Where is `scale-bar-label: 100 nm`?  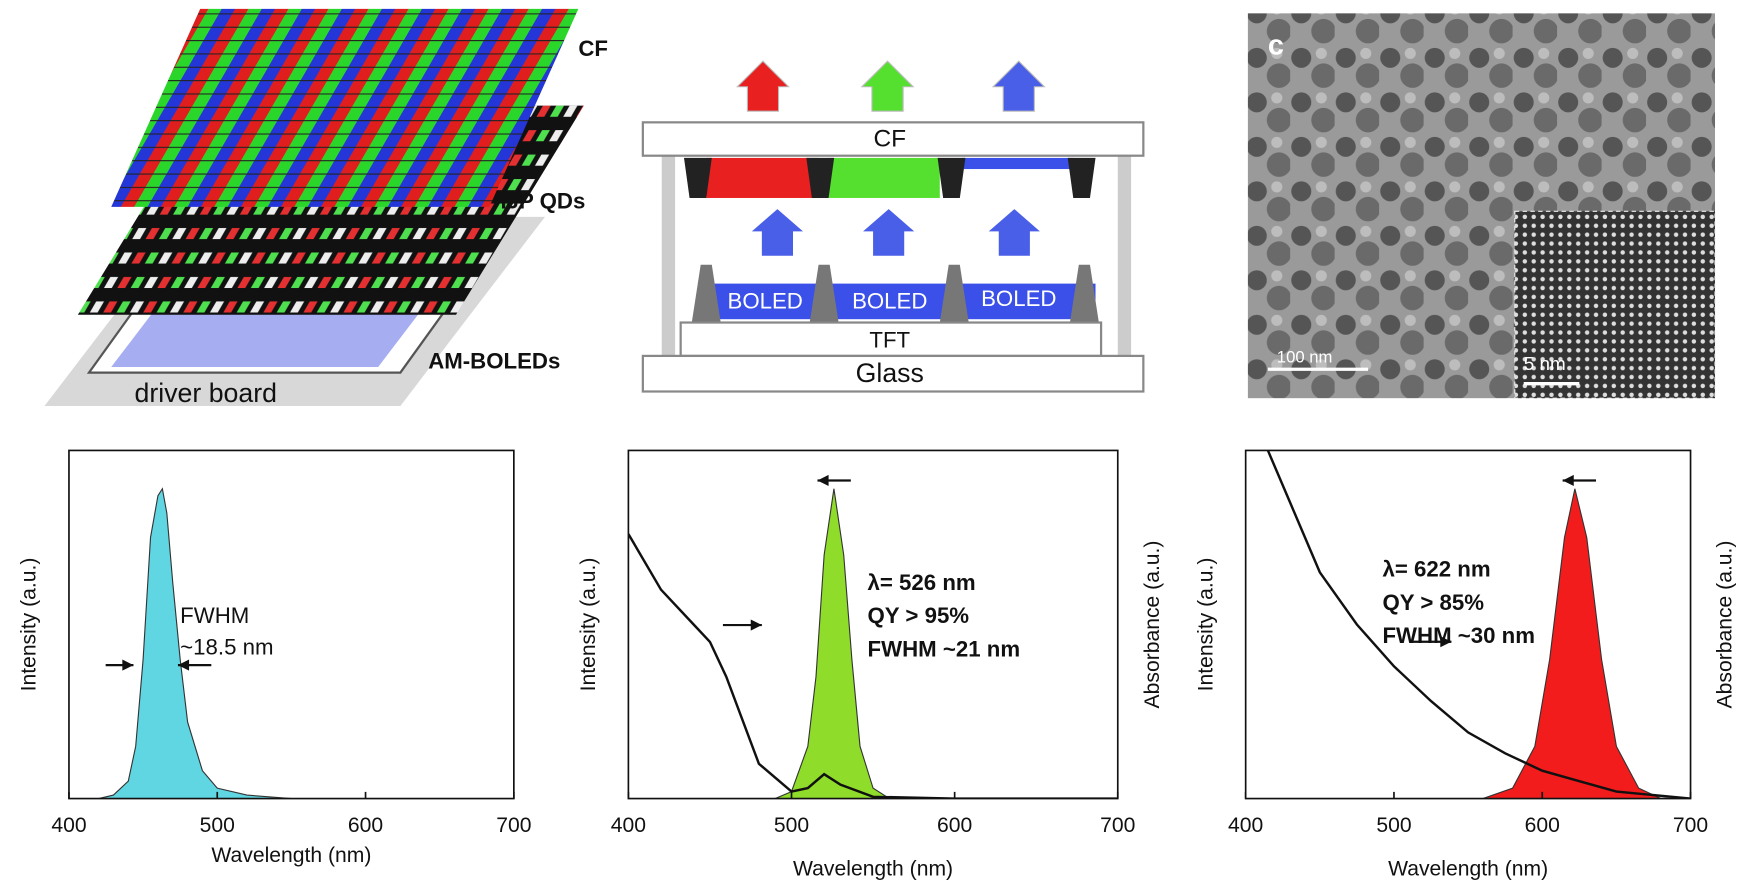 scale-bar-label: 100 nm is located at coordinates (1305, 357).